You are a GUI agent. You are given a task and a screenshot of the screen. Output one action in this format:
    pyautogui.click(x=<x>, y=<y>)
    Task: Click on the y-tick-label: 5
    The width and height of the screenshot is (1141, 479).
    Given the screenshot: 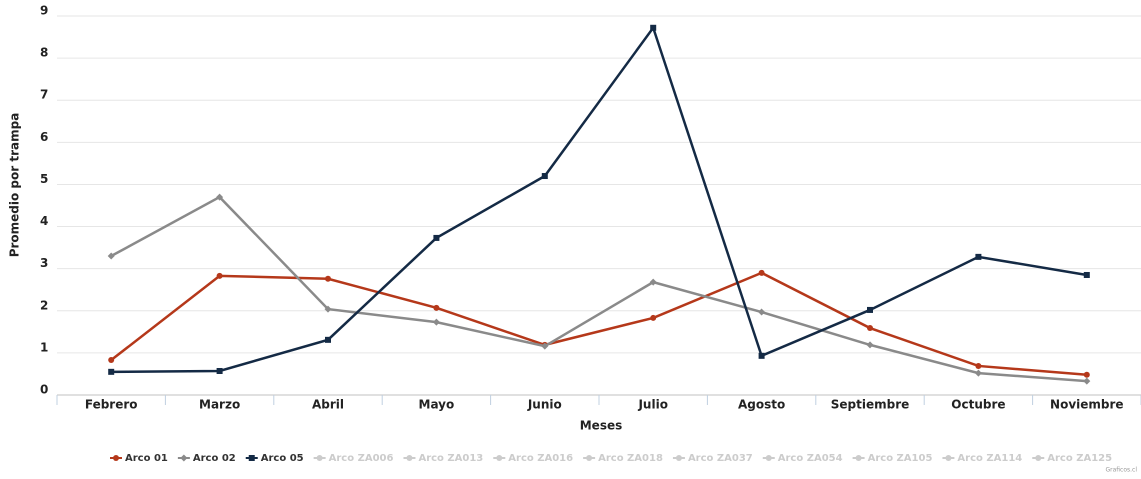 What is the action you would take?
    pyautogui.click(x=44, y=179)
    